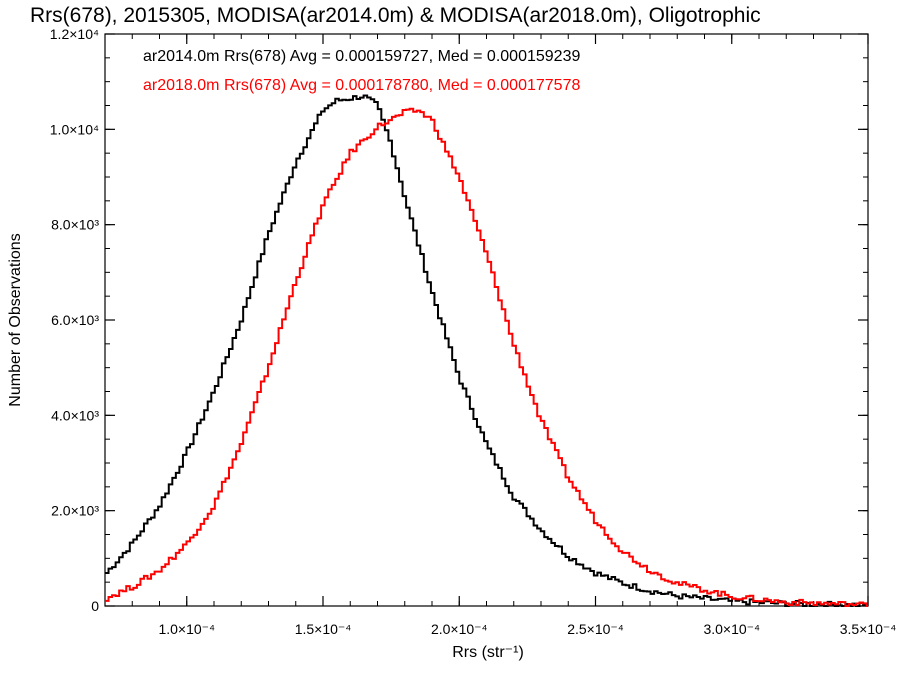  What do you see at coordinates (868, 629) in the screenshot?
I see `x-tick-label: 3.5×10⁻⁴` at bounding box center [868, 629].